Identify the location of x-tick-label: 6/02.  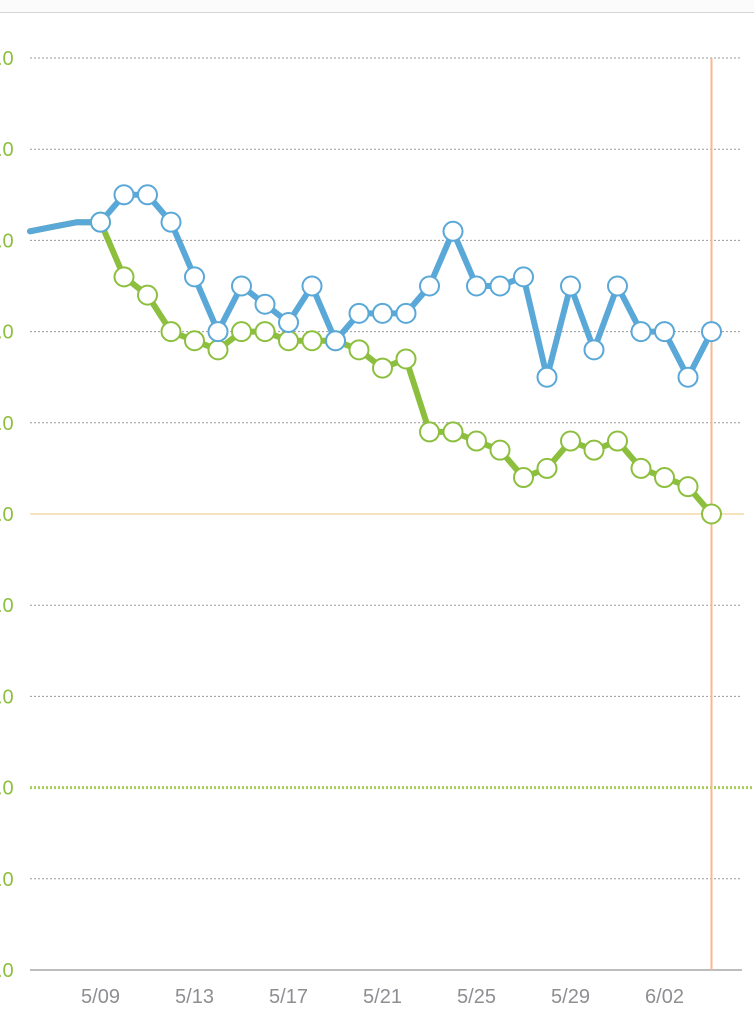
(664, 997).